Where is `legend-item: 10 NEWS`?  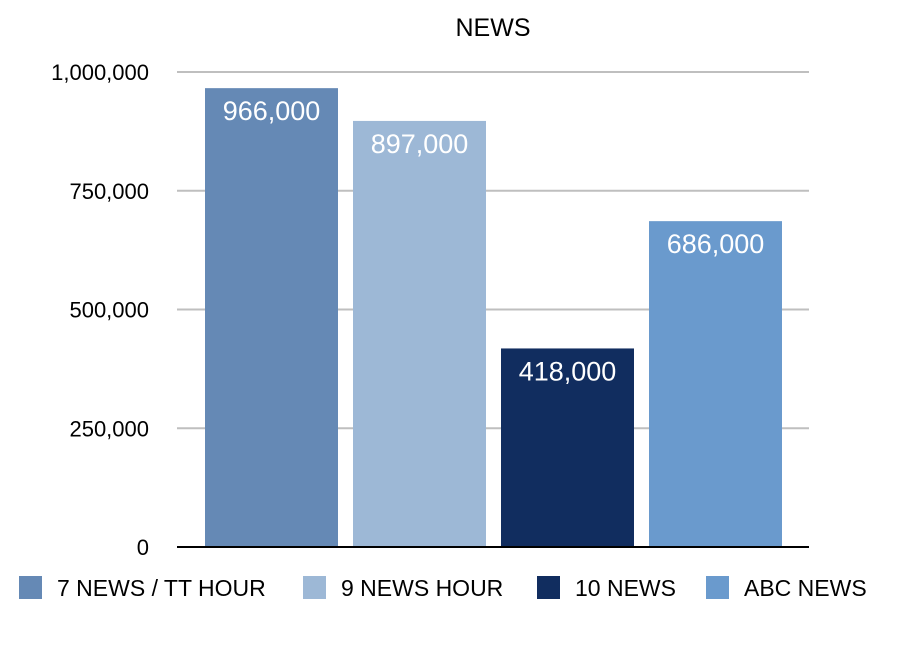
legend-item: 10 NEWS is located at coordinates (606, 588).